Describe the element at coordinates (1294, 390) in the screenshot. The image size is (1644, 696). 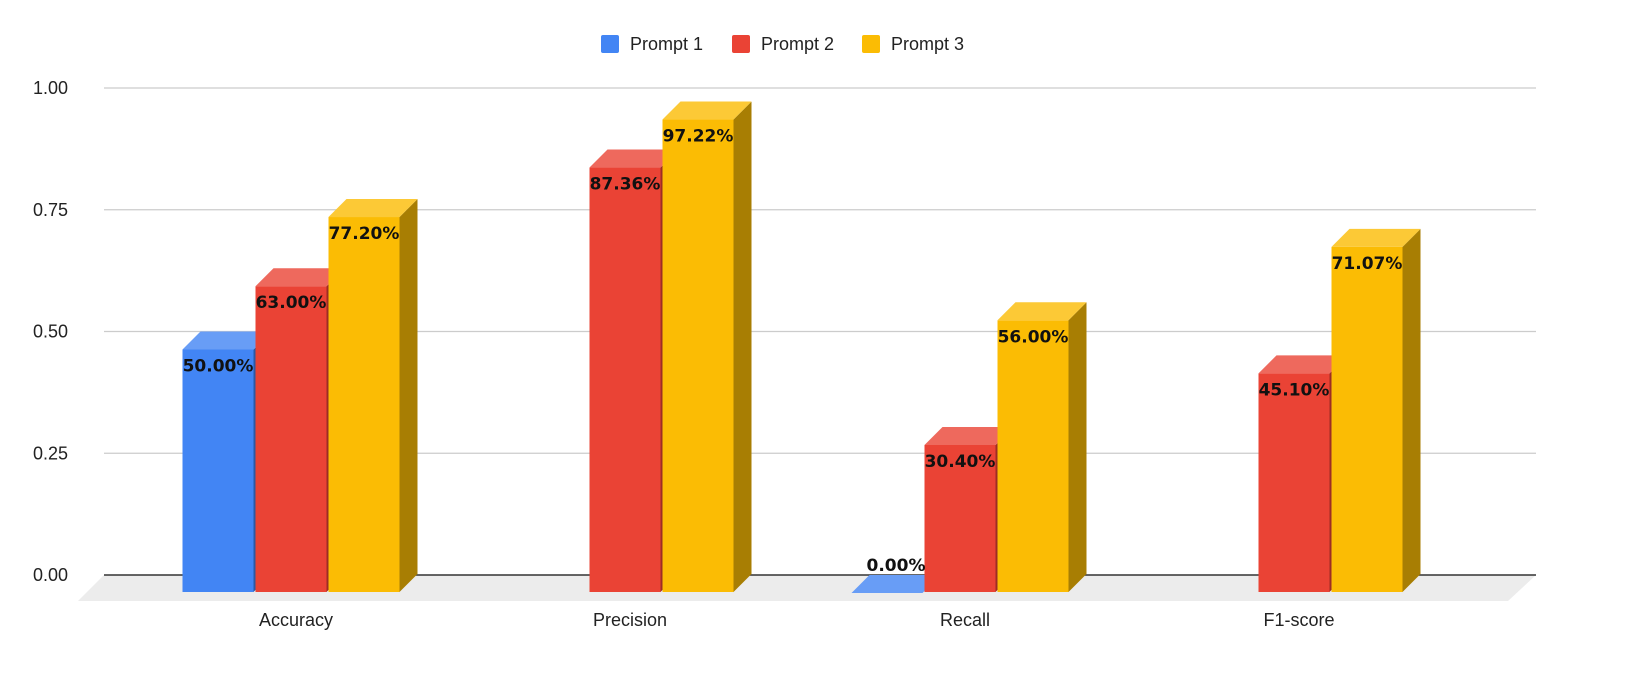
I see `data-label: 45.10%` at that location.